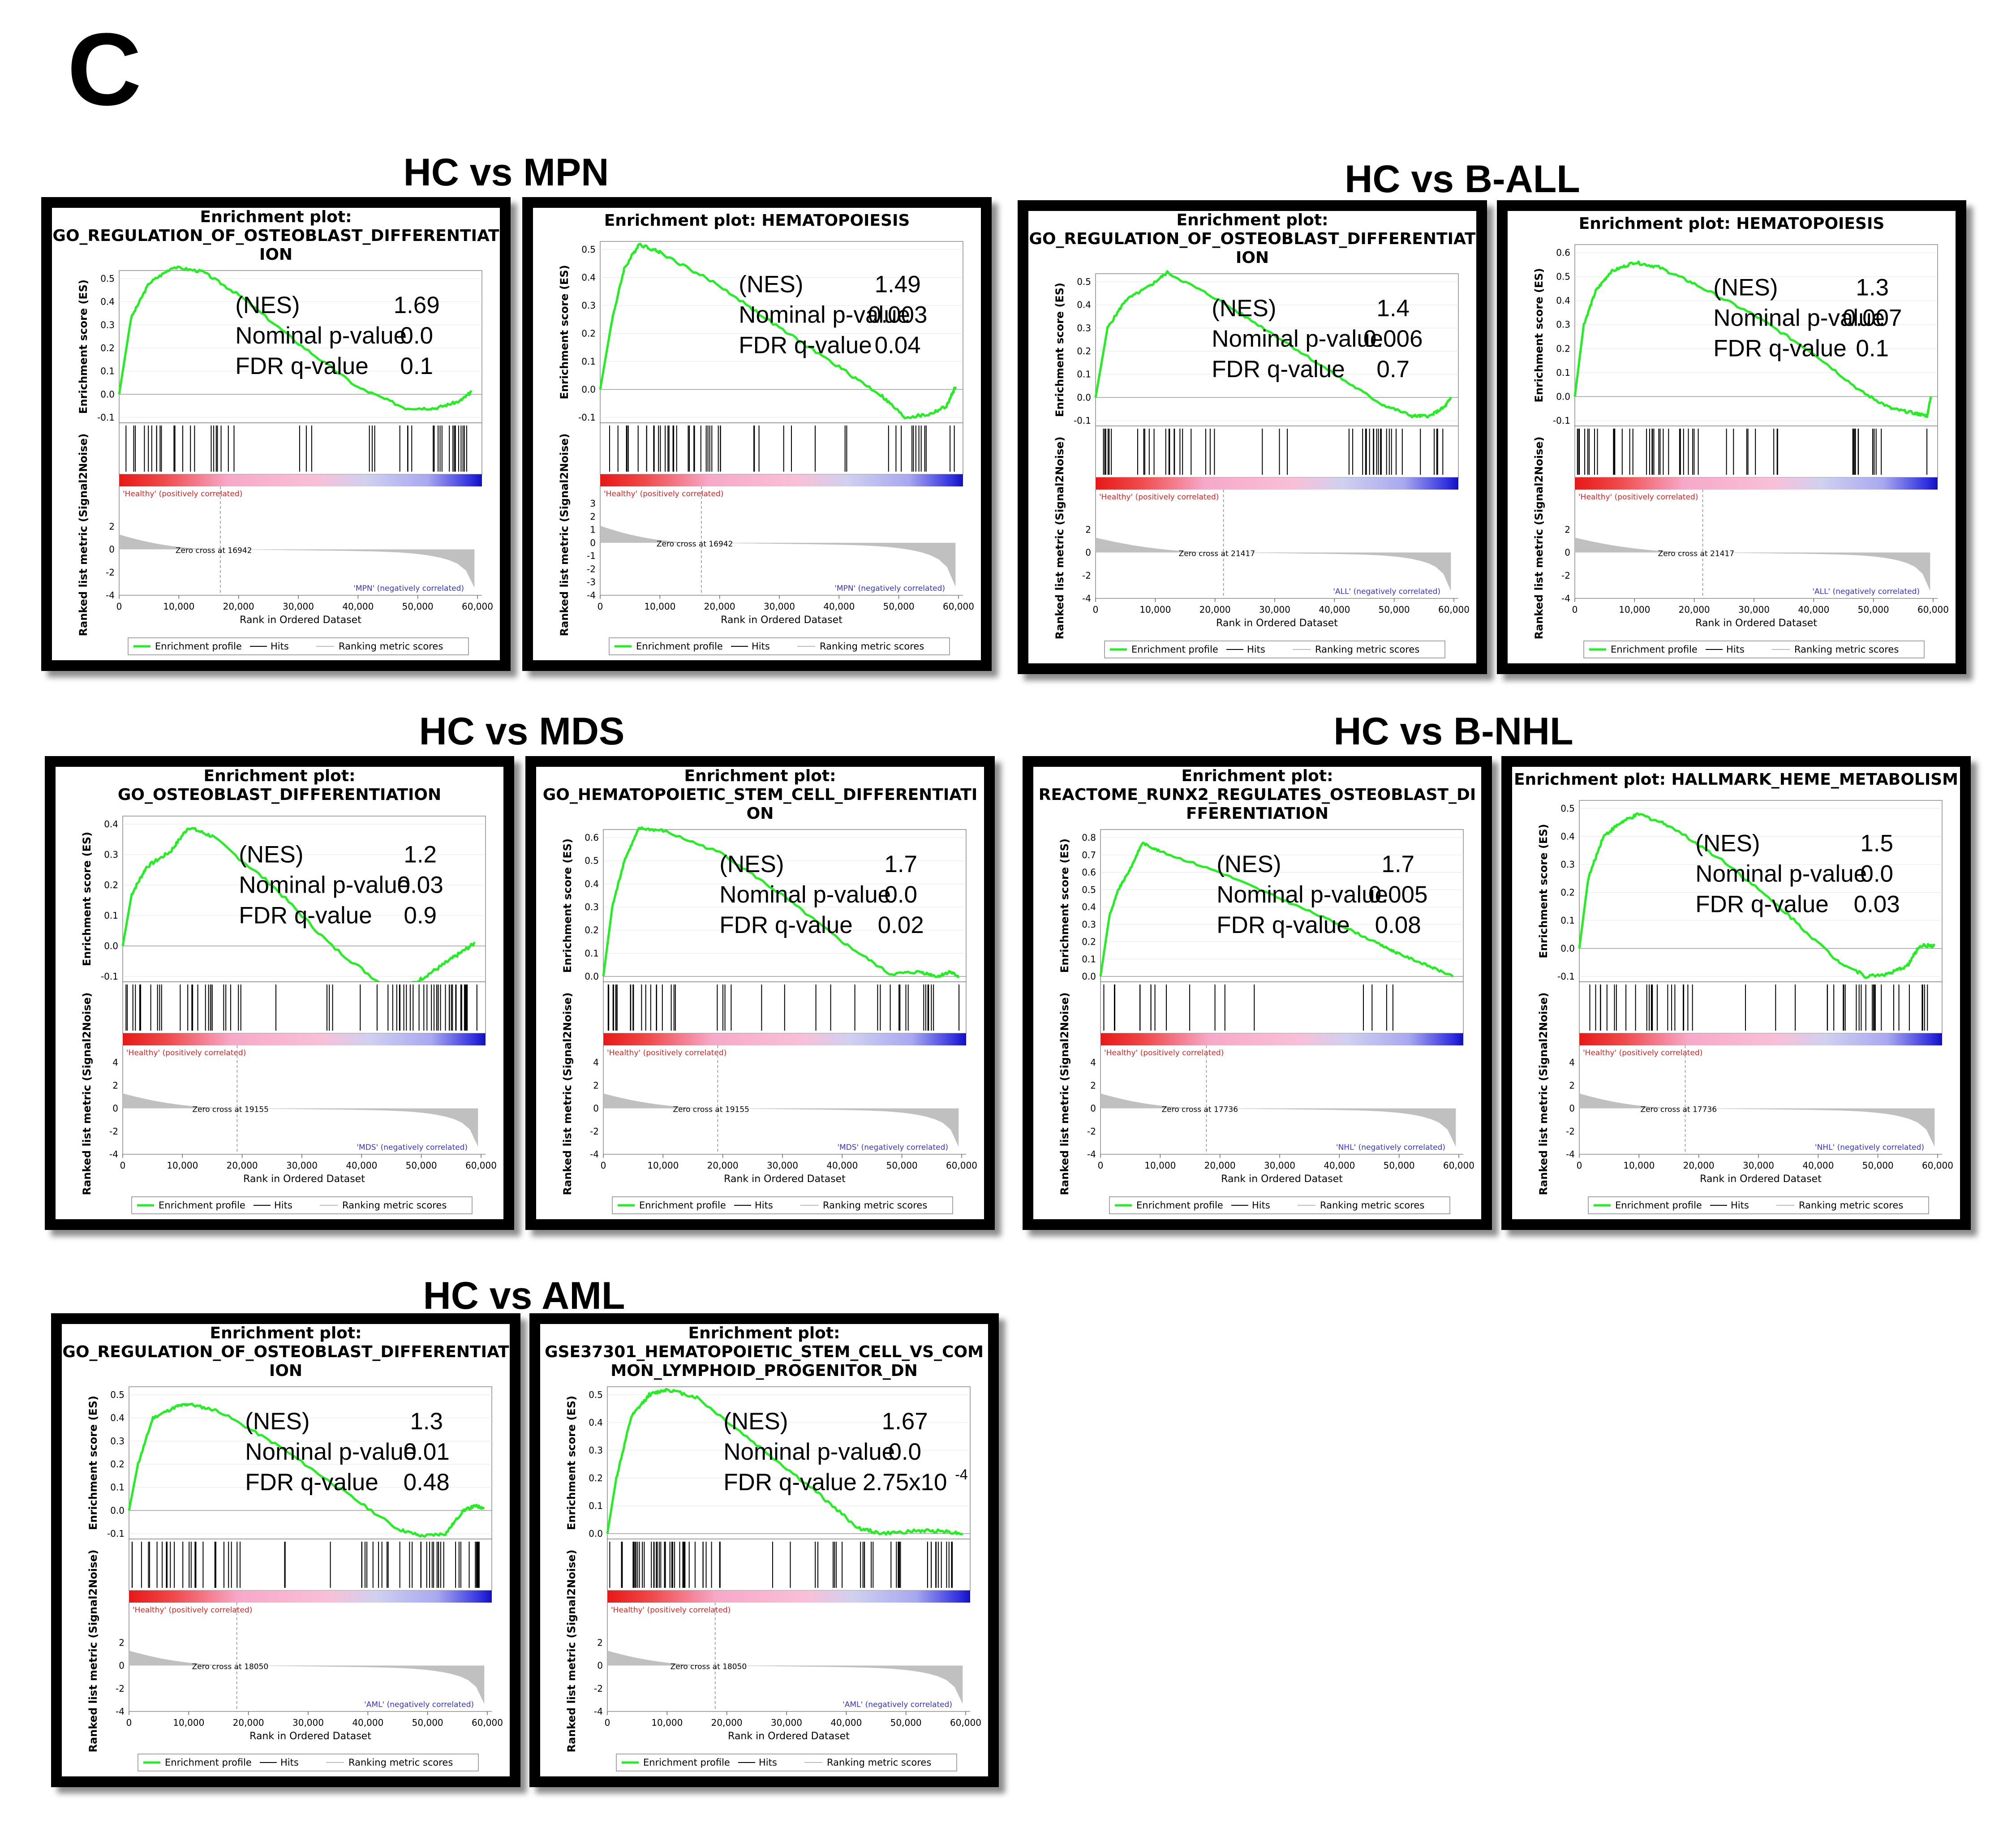 The width and height of the screenshot is (2016, 1840). Describe the element at coordinates (275, 236) in the screenshot. I see `plot-title-line: GO_REGULATION_OF_OSTEOBLAST_DIFFERENTIAT` at that location.